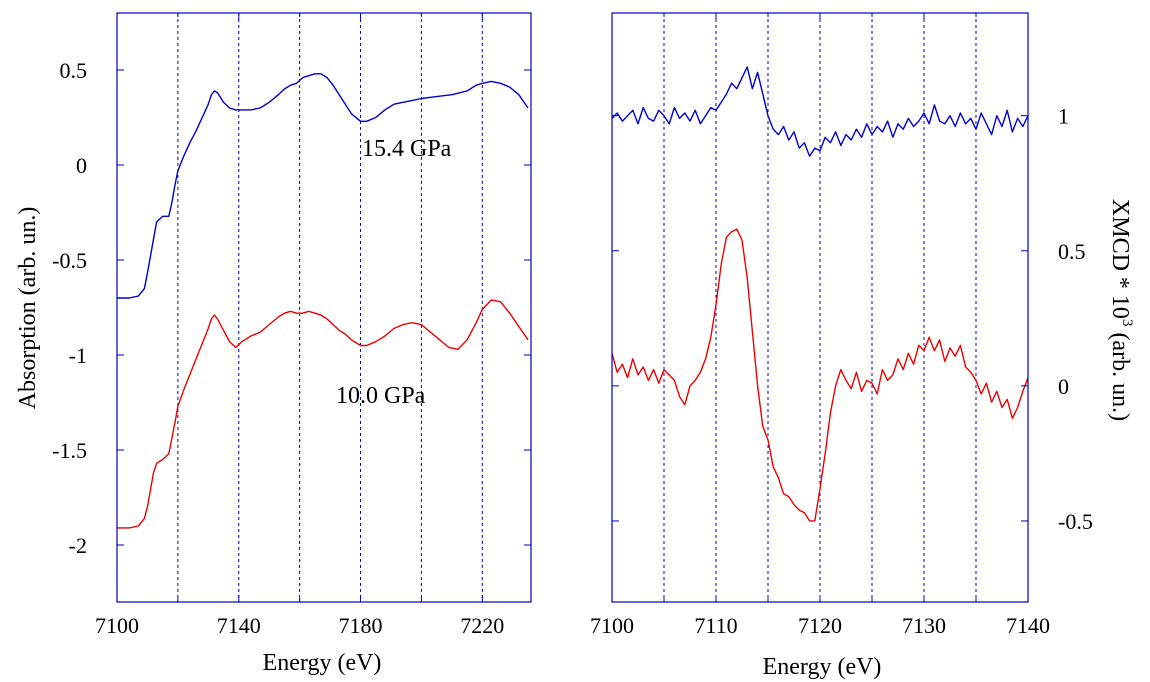  I want to click on absorption-x-tick-label: 7180, so click(361, 625).